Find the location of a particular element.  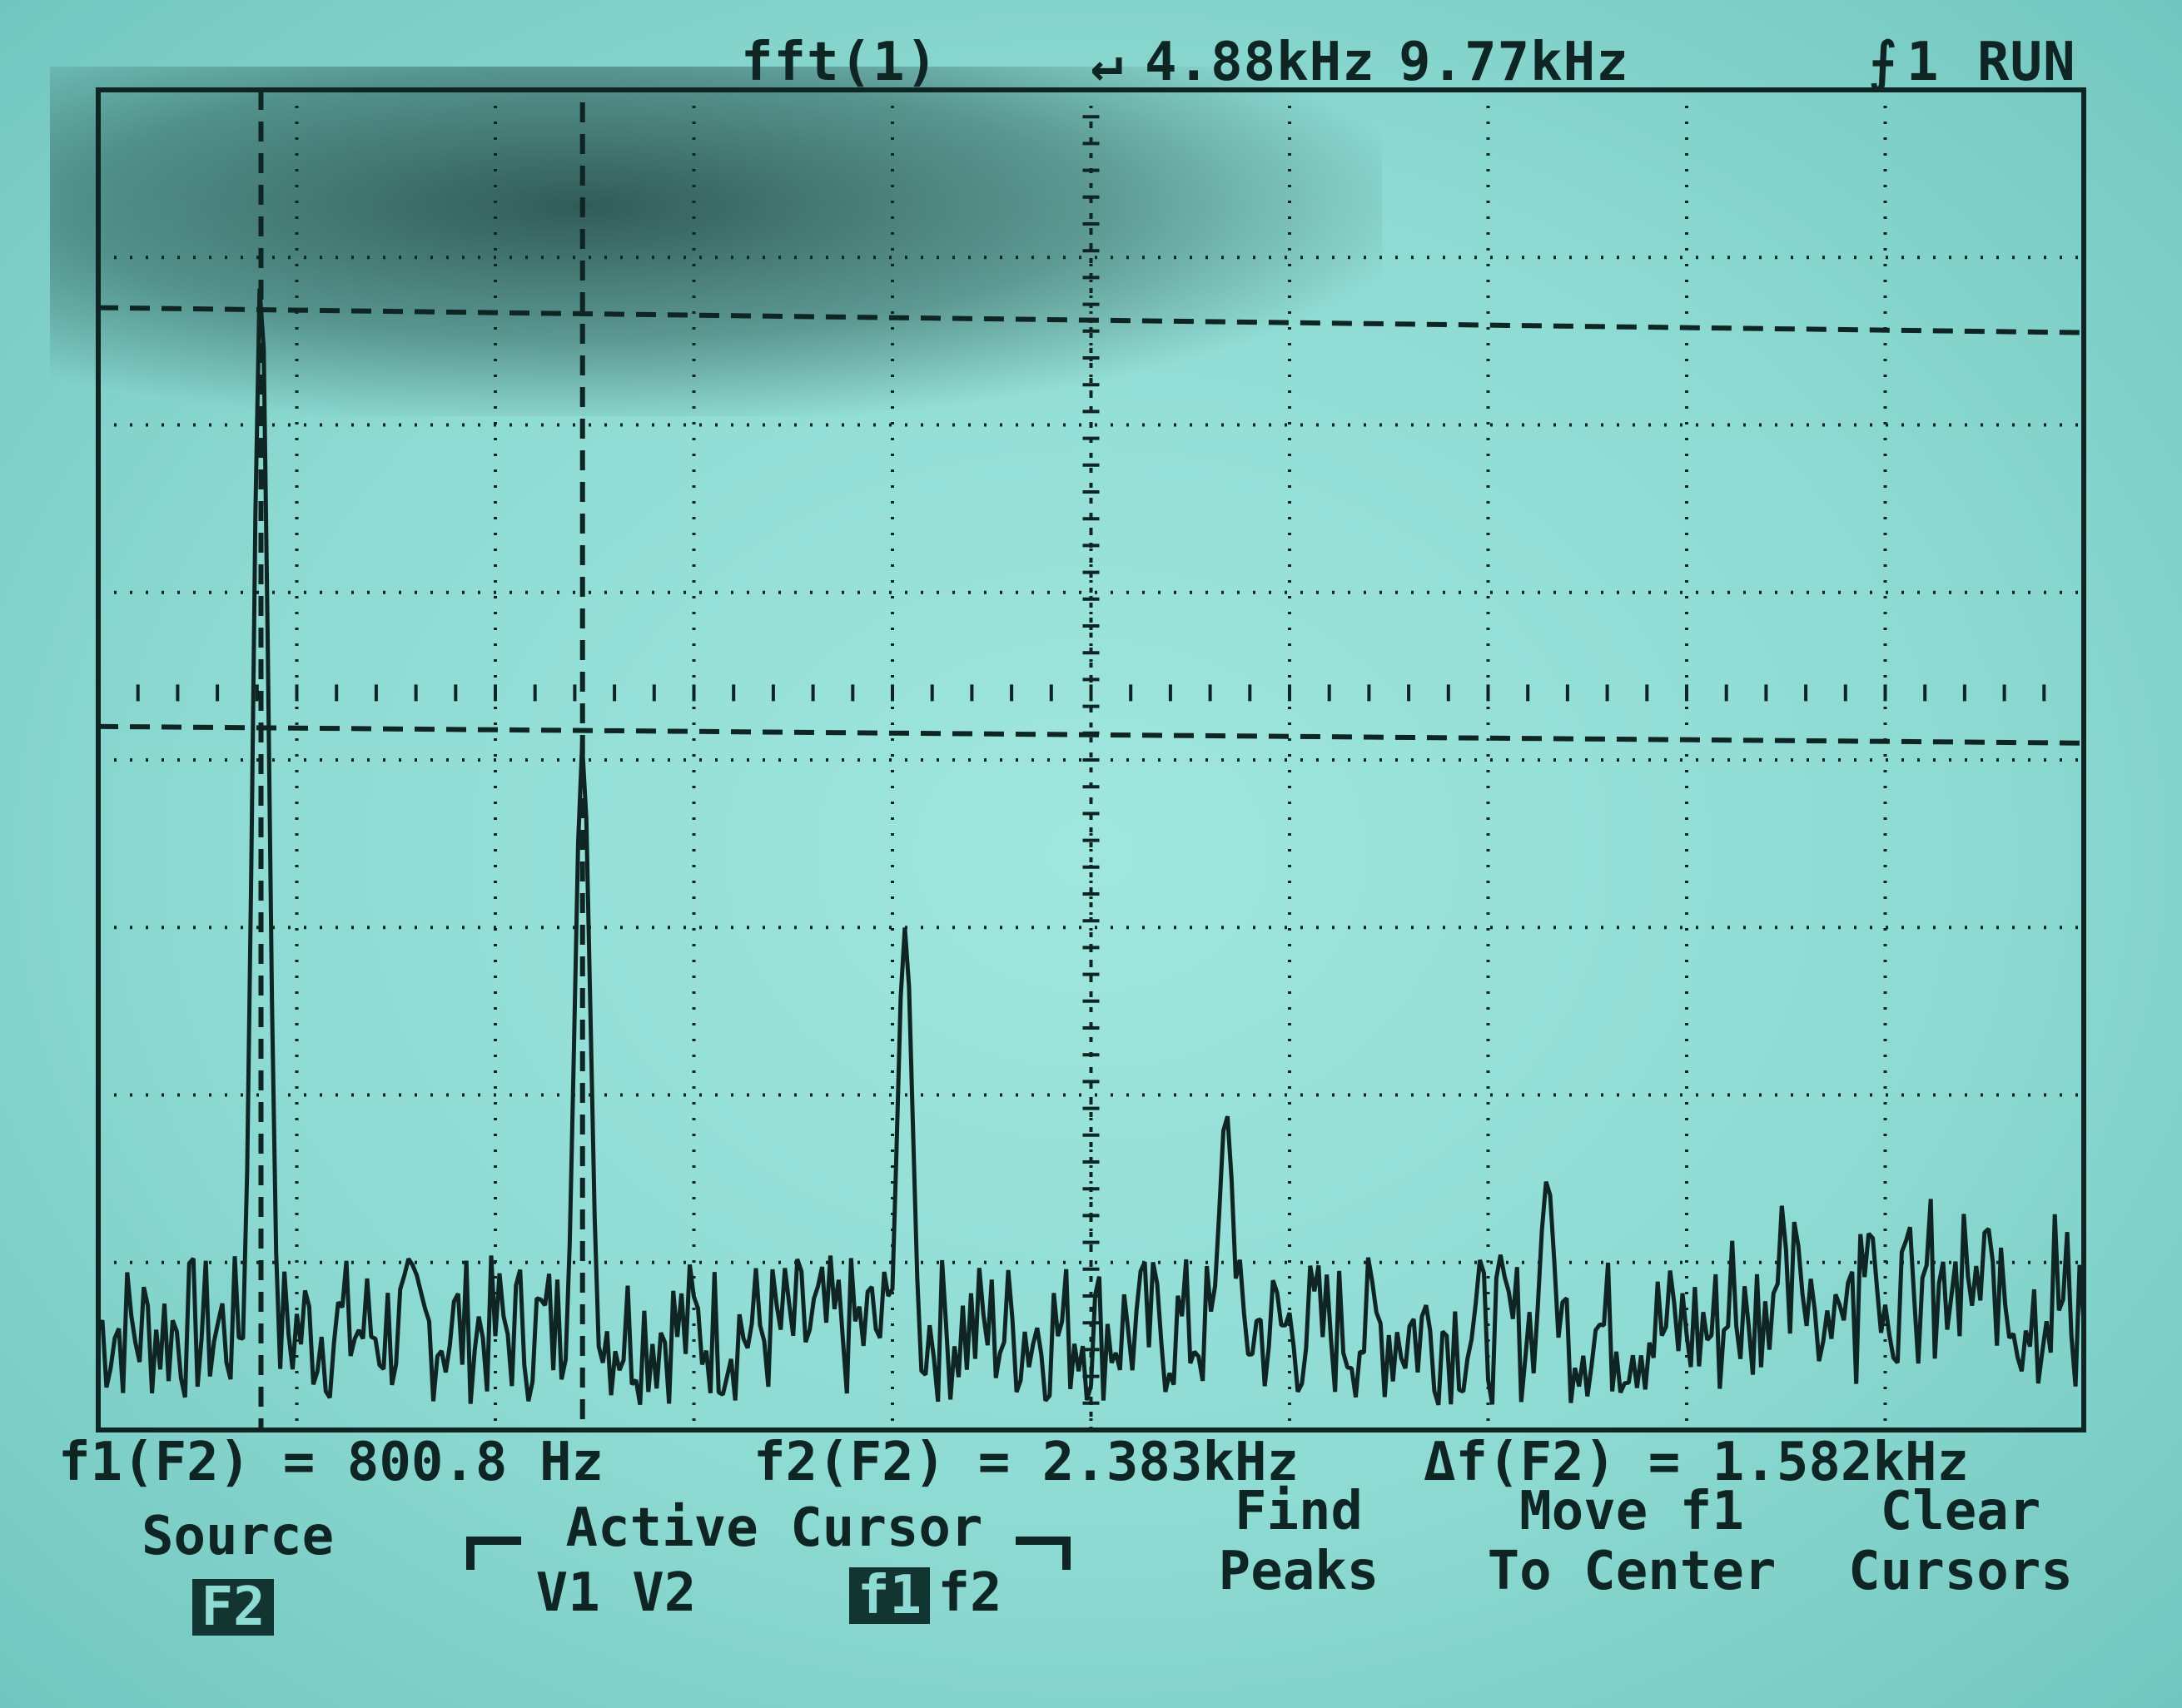

active-cursor-label: Active Cursor is located at coordinates (774, 1528).